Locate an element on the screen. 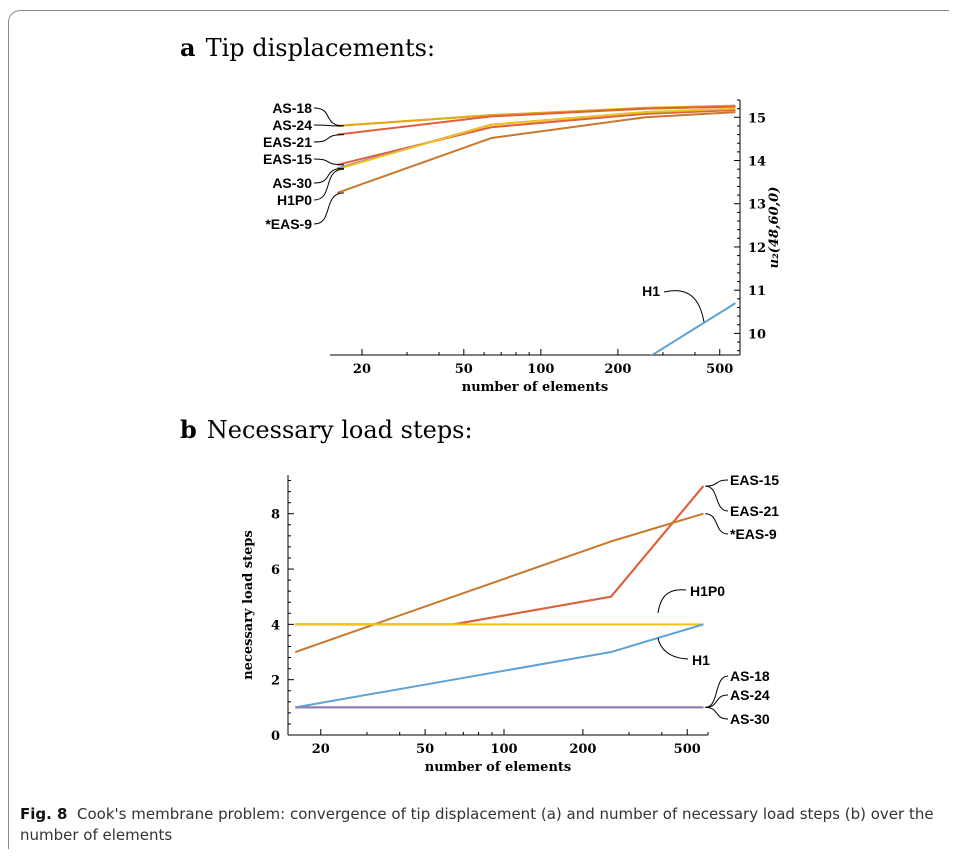 This screenshot has height=858, width=955. chart-a-series-h1 is located at coordinates (693, 328).